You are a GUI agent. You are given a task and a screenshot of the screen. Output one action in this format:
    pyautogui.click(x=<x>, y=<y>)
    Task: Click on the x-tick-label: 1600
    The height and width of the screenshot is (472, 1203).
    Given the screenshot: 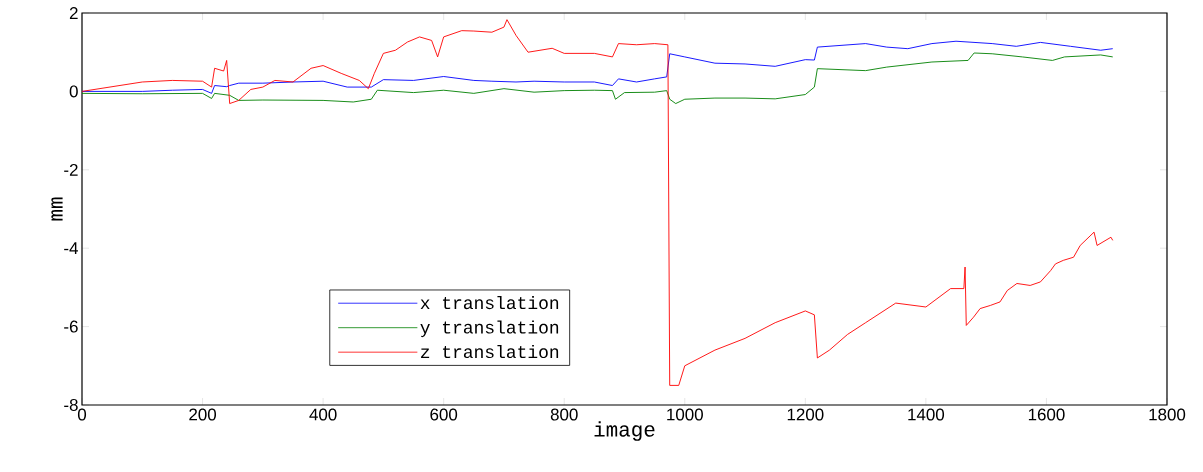 What is the action you would take?
    pyautogui.click(x=1046, y=414)
    